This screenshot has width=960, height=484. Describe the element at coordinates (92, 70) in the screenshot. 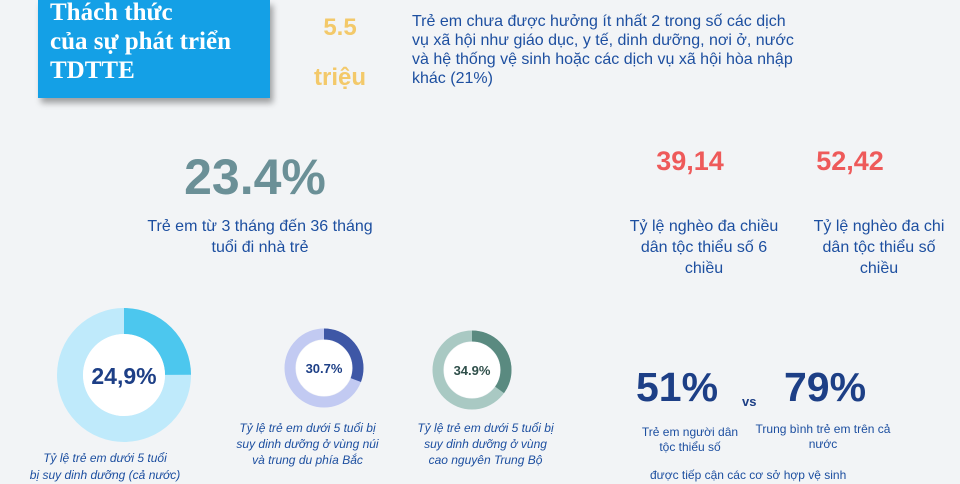

I see `title-line-3: TDTTE` at that location.